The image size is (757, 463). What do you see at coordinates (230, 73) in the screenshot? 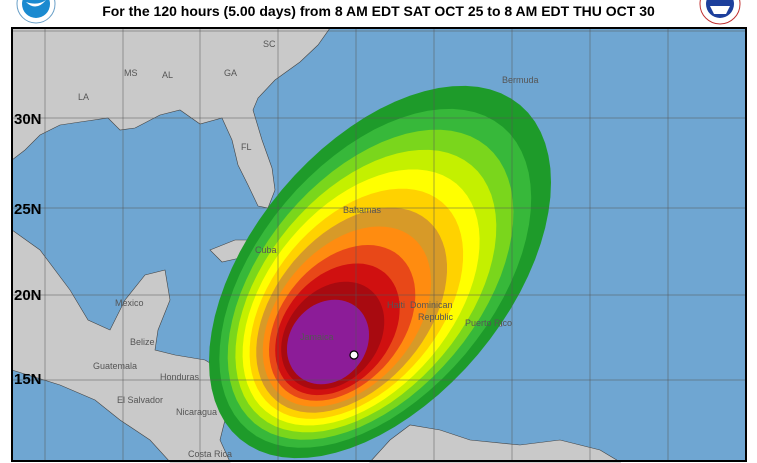
I see `label-ga: GA` at bounding box center [230, 73].